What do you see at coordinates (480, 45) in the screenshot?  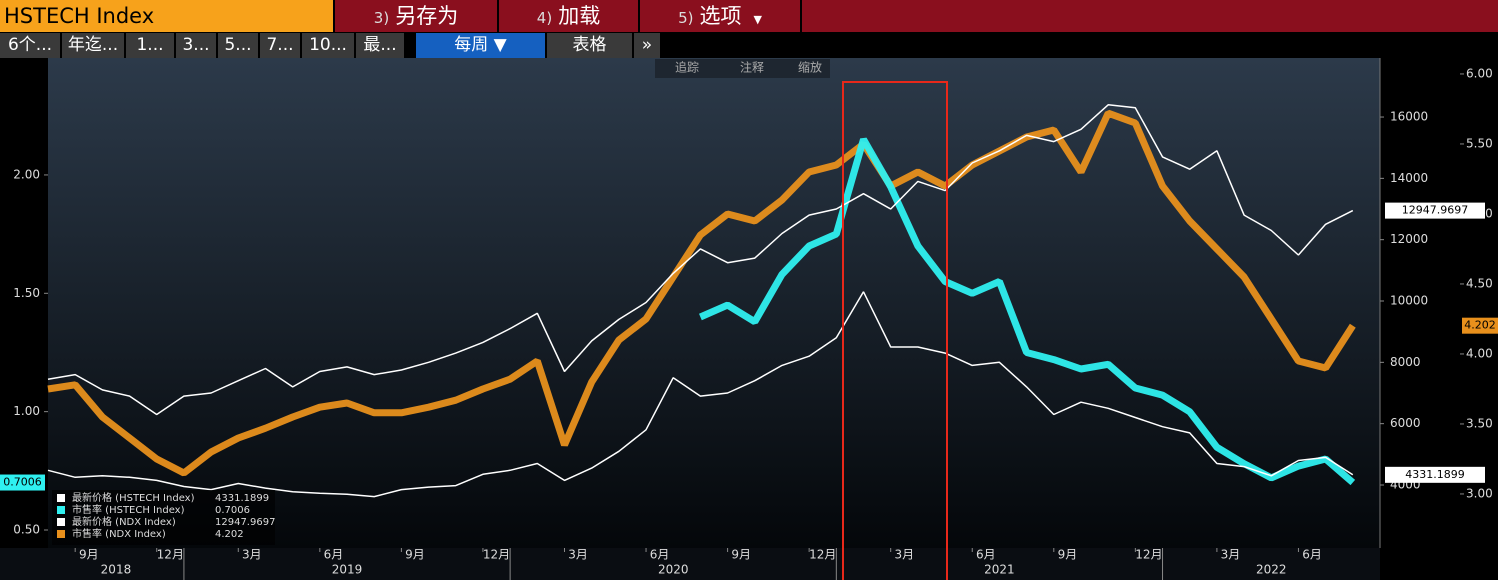 I see `frequency: 每周 ▼` at bounding box center [480, 45].